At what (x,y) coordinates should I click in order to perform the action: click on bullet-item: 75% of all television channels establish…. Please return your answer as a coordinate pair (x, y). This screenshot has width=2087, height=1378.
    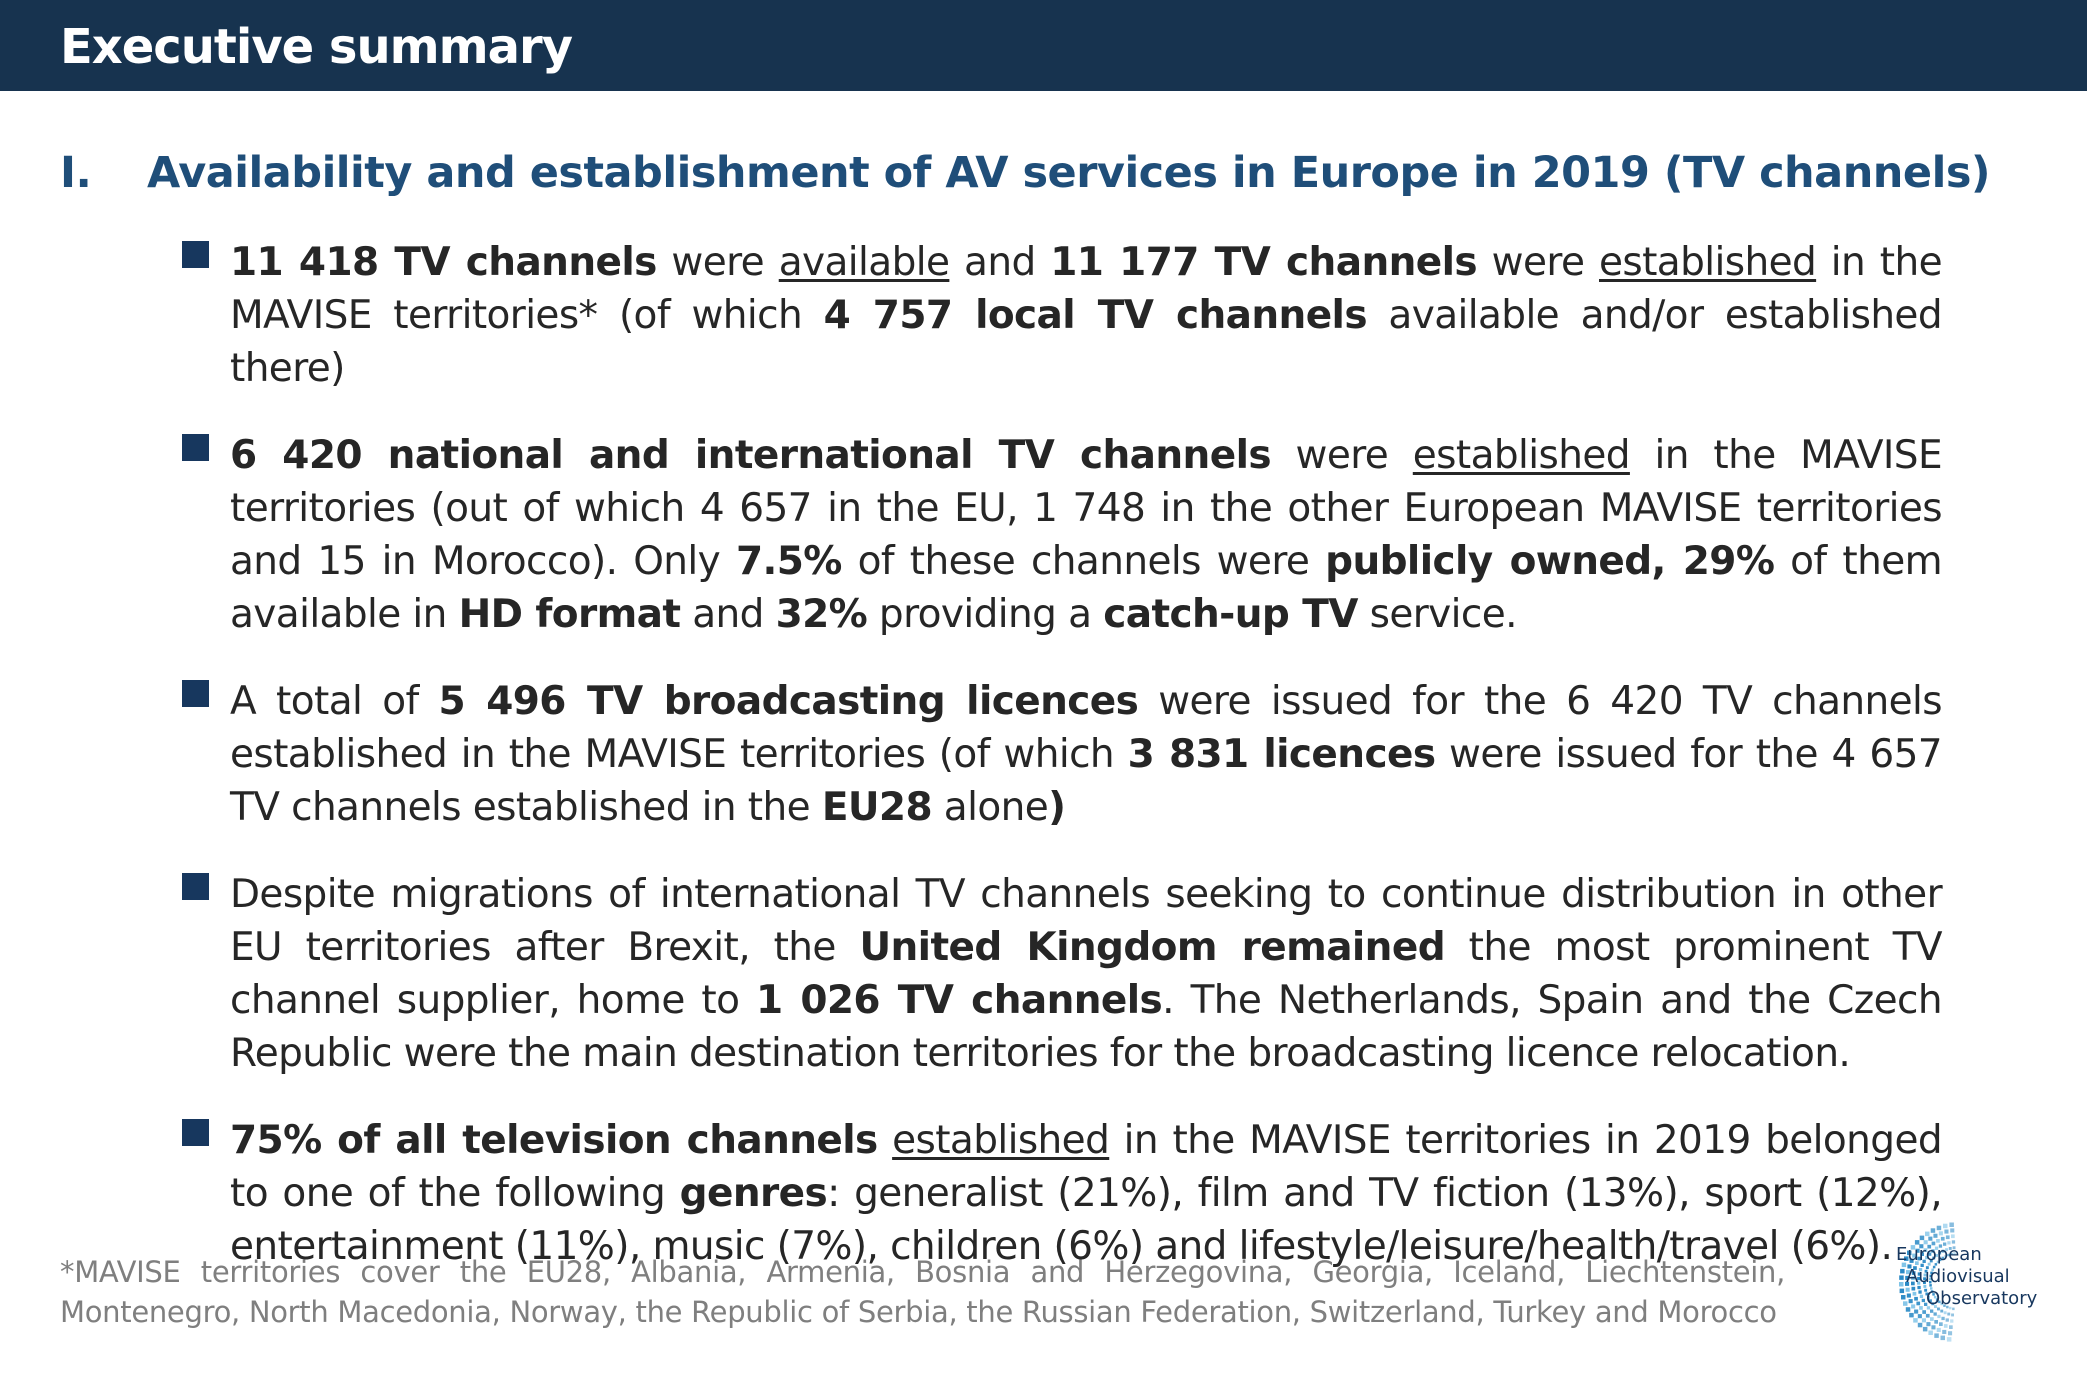
    Looking at the image, I should click on (1062, 1193).